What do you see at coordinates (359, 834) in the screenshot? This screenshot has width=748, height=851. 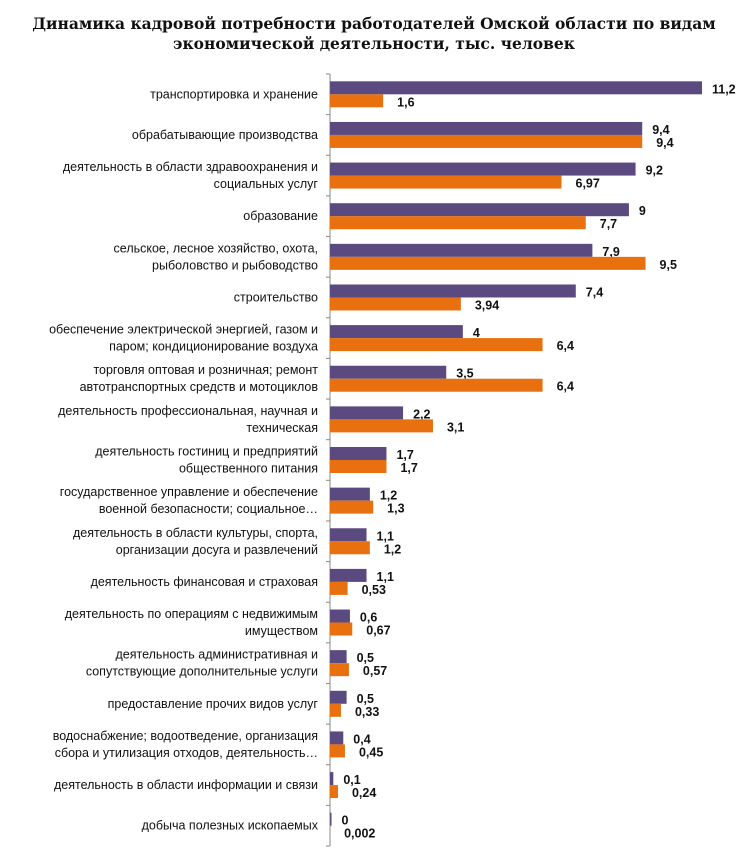 I see `data-label: 0,002` at bounding box center [359, 834].